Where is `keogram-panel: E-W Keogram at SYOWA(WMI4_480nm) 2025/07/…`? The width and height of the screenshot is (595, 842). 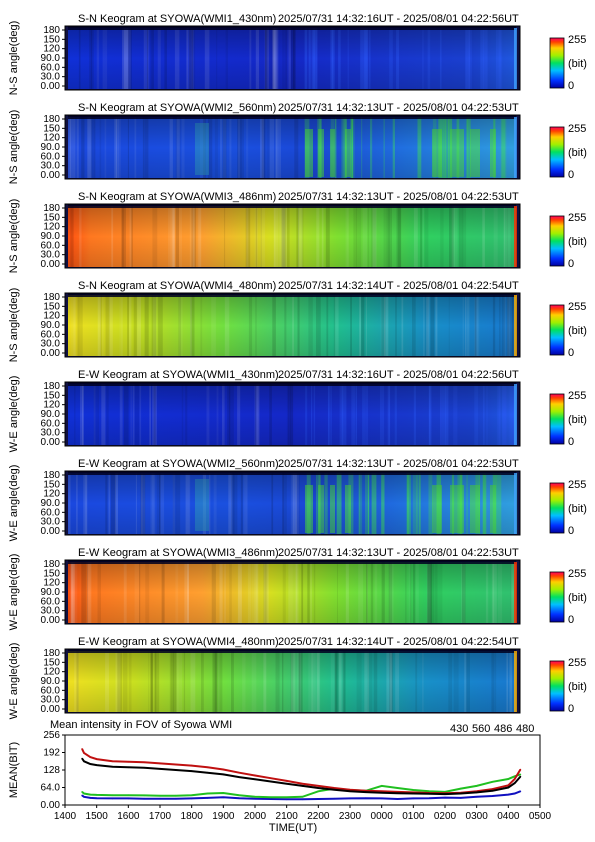
keogram-panel: E-W Keogram at SYOWA(WMI4_480nm) 2025/07/… is located at coordinates (297, 677).